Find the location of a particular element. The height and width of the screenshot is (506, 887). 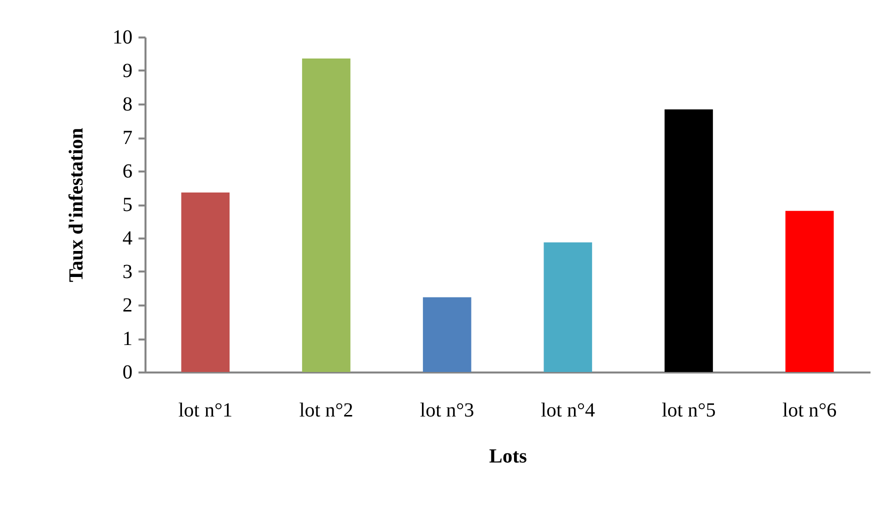

y-tick-label: 5 is located at coordinates (127, 205).